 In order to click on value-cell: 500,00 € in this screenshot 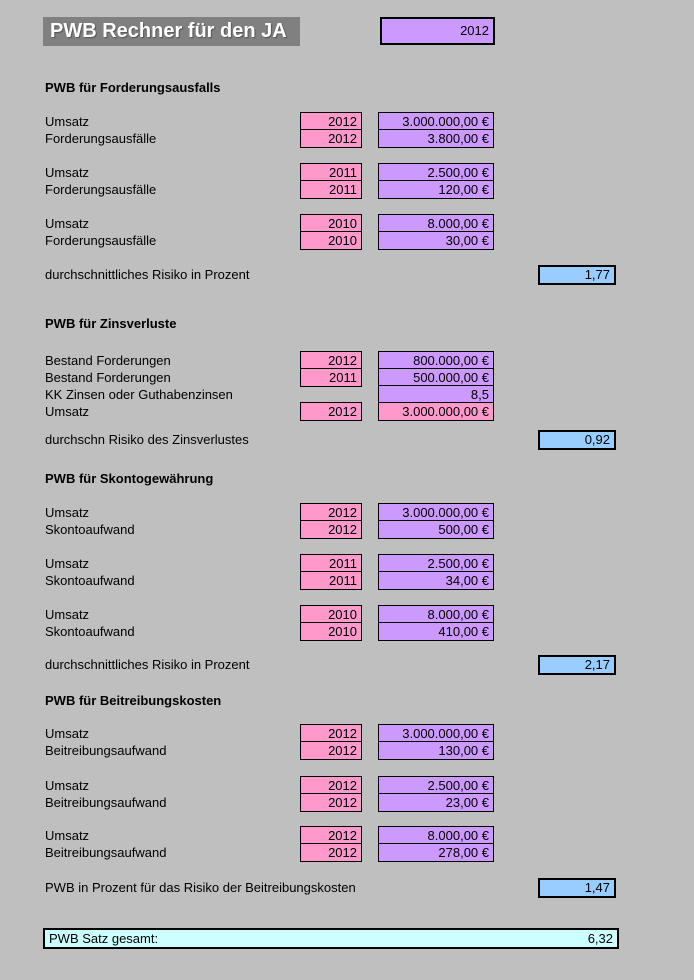, I will do `click(436, 529)`.